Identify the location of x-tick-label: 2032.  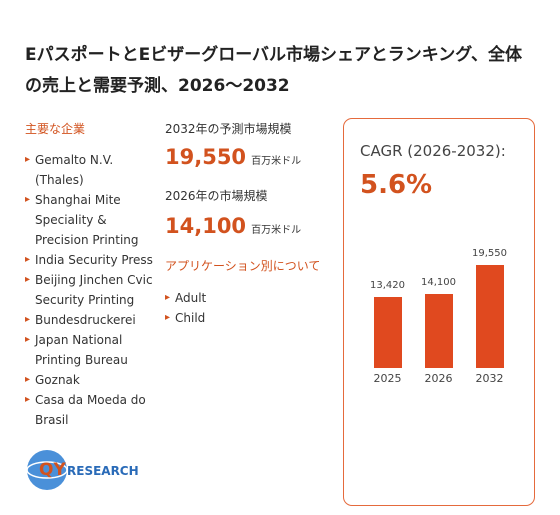
(489, 378).